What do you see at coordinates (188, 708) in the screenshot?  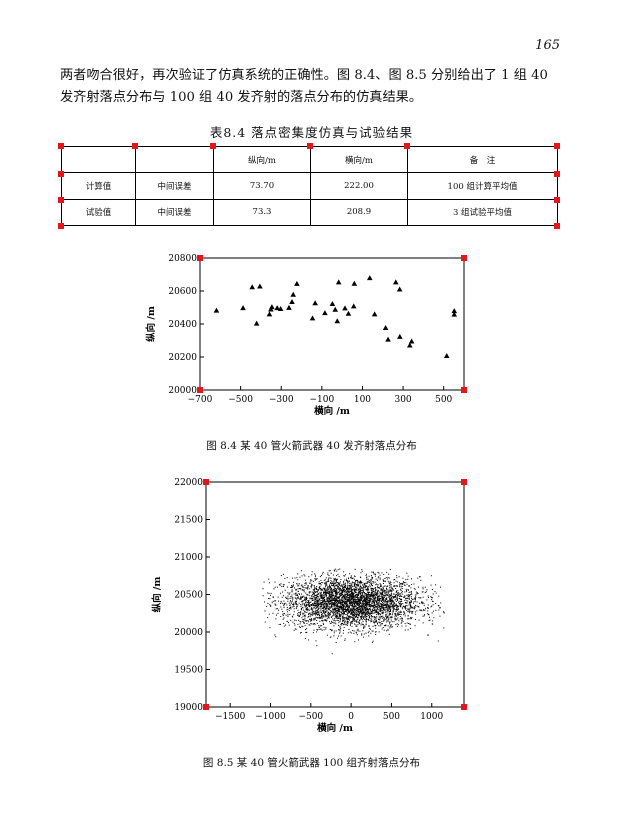 I see `y-tick-label: 19000` at bounding box center [188, 708].